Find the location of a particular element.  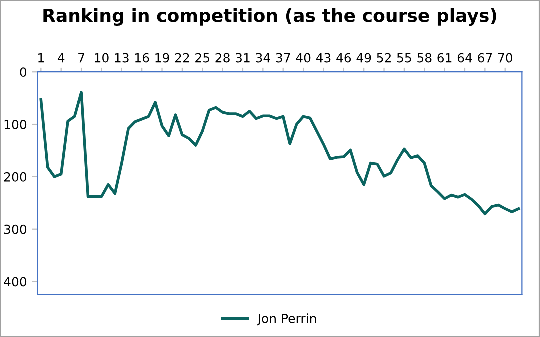

x-tick-label: 4 is located at coordinates (61, 58).